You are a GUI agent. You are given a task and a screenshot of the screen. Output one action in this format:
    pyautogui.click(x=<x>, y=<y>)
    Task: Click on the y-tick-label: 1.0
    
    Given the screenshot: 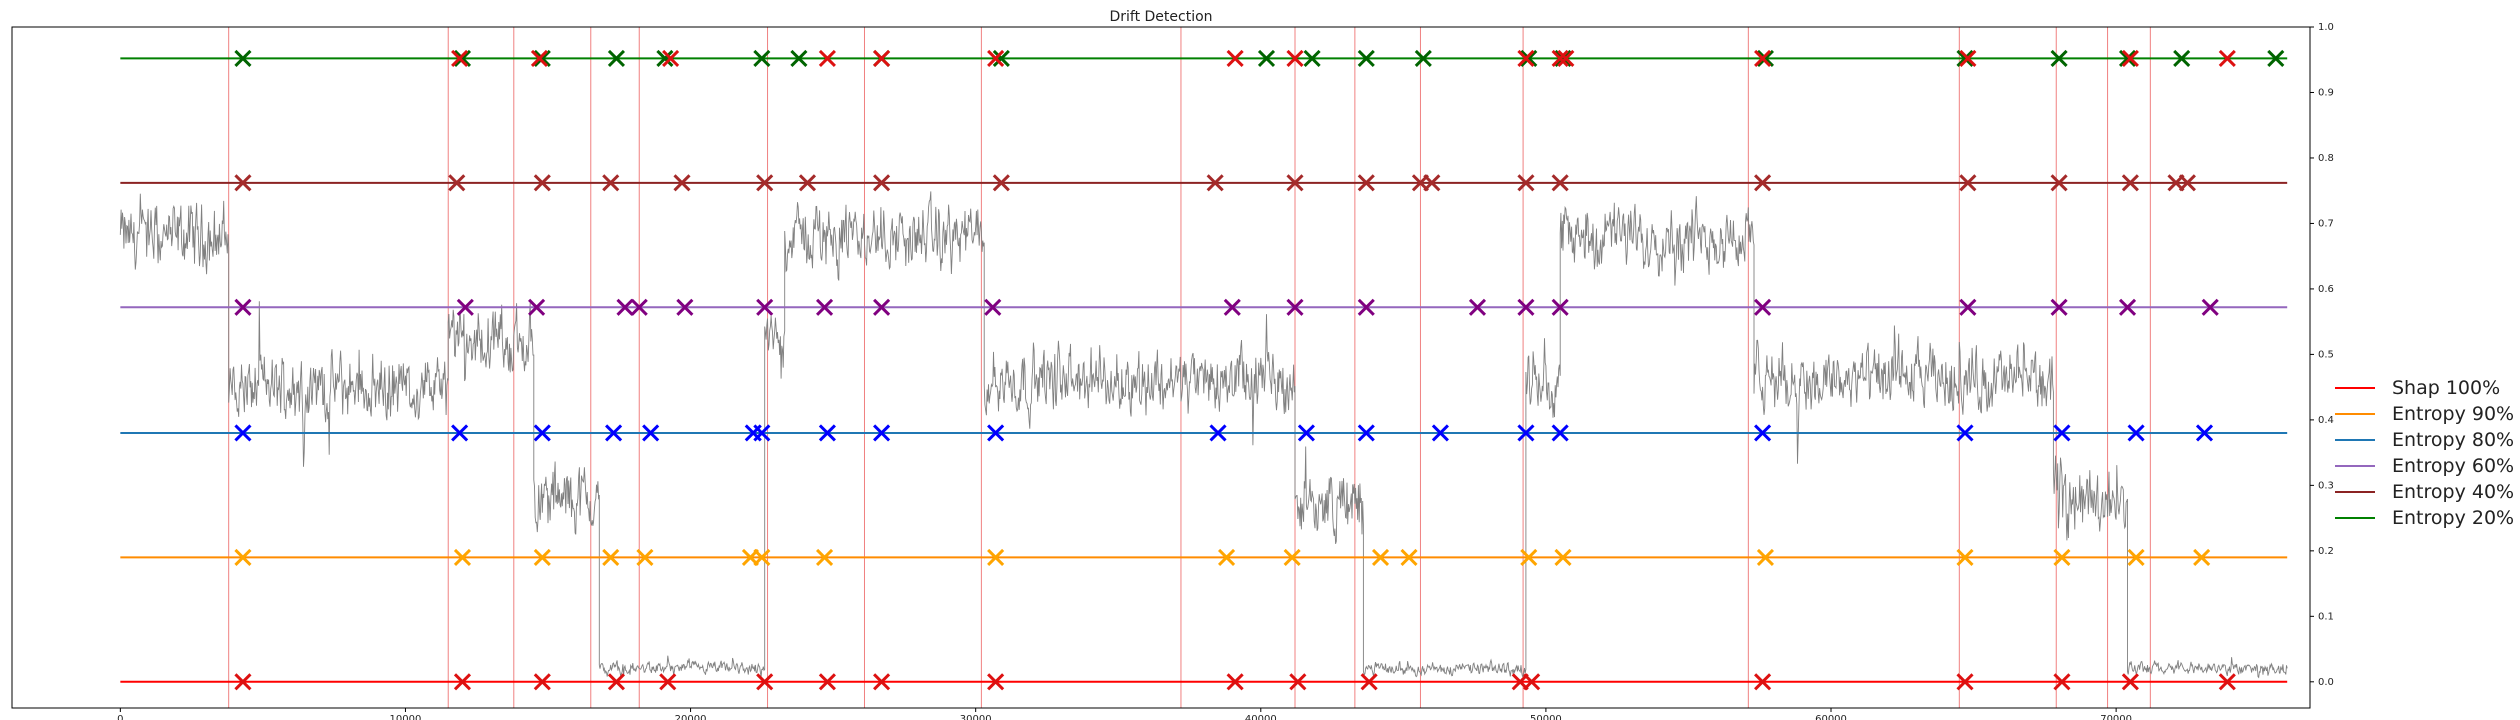 What is the action you would take?
    pyautogui.click(x=2326, y=27)
    